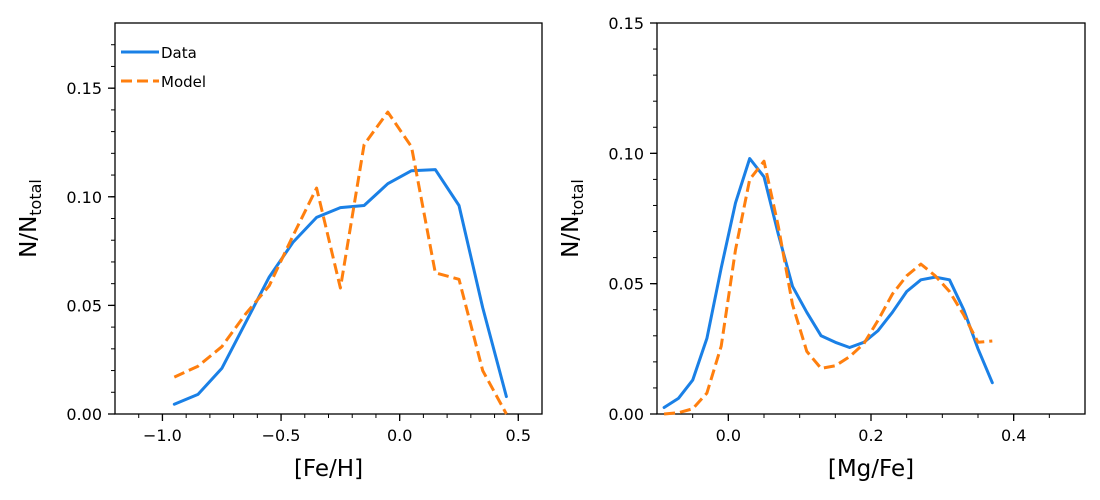  Describe the element at coordinates (871, 469) in the screenshot. I see `x-axis-label: [Mg/Fe]` at that location.